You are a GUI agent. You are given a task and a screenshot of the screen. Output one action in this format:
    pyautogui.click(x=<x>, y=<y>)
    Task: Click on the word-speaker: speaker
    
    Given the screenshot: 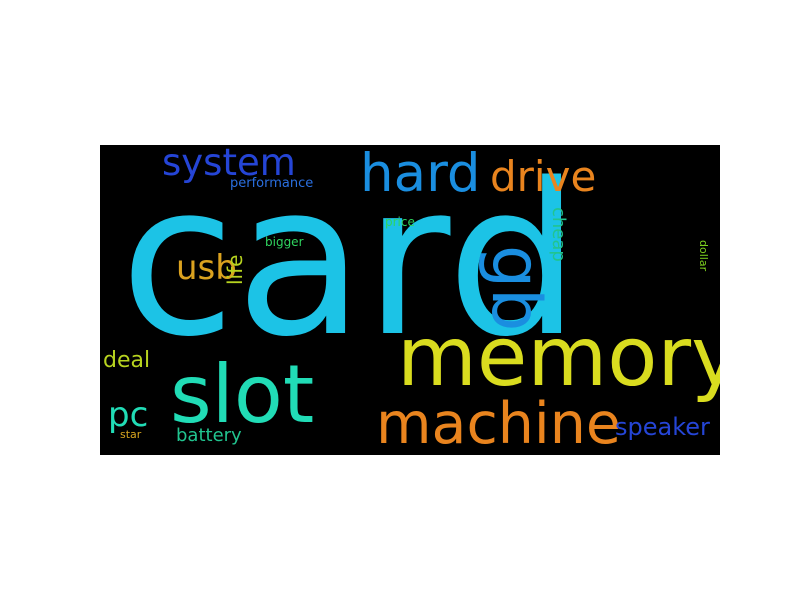 What is the action you would take?
    pyautogui.click(x=662, y=427)
    